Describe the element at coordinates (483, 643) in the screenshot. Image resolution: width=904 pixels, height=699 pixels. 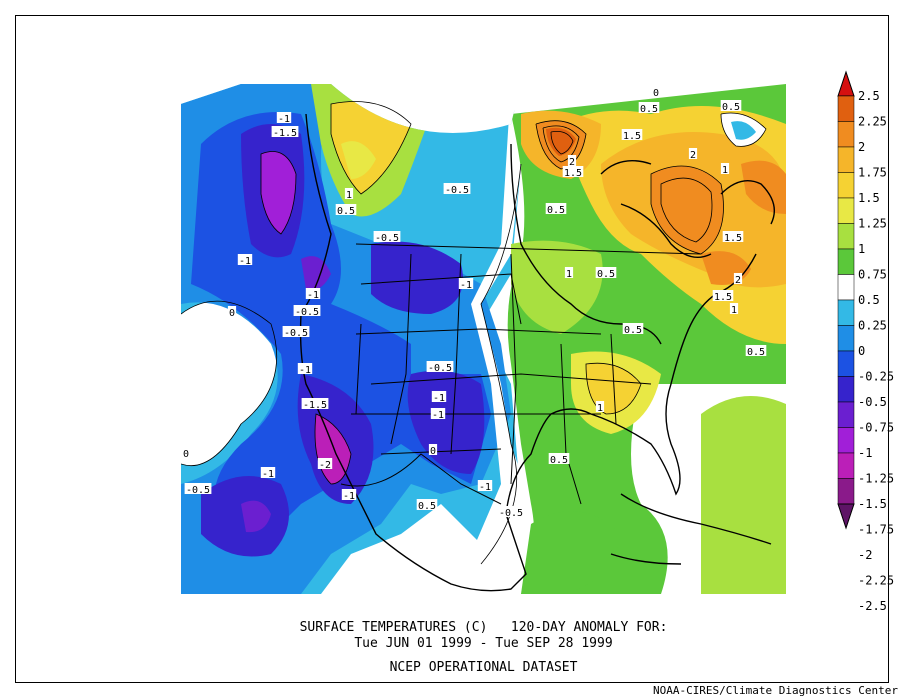
I see `caption-line-2: Tue JUN 01 1999 - Tue SEP 28 1999` at that location.